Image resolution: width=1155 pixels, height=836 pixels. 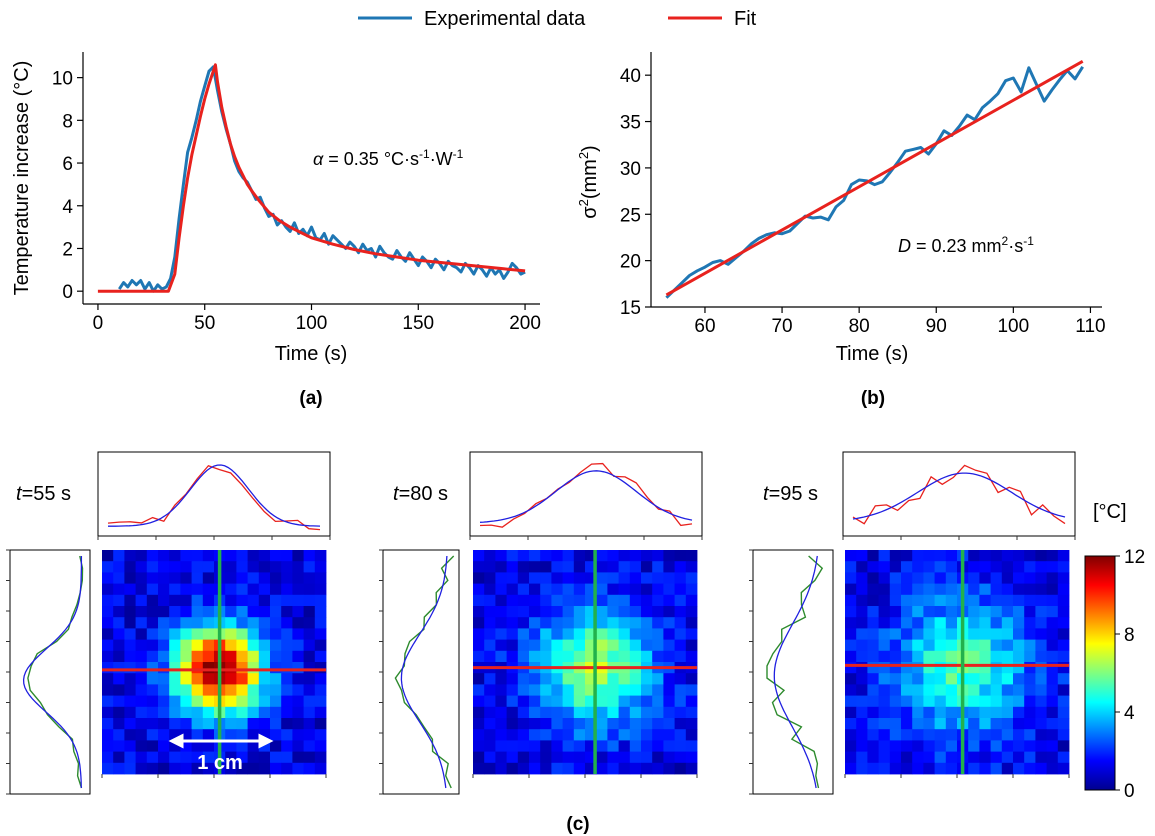 I want to click on top-profile-fit, so click(x=586, y=496).